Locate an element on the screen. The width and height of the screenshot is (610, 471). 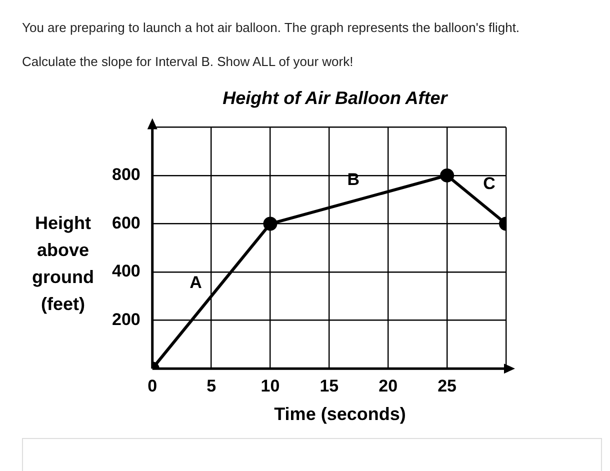
y-tick-label: 400 is located at coordinates (126, 271).